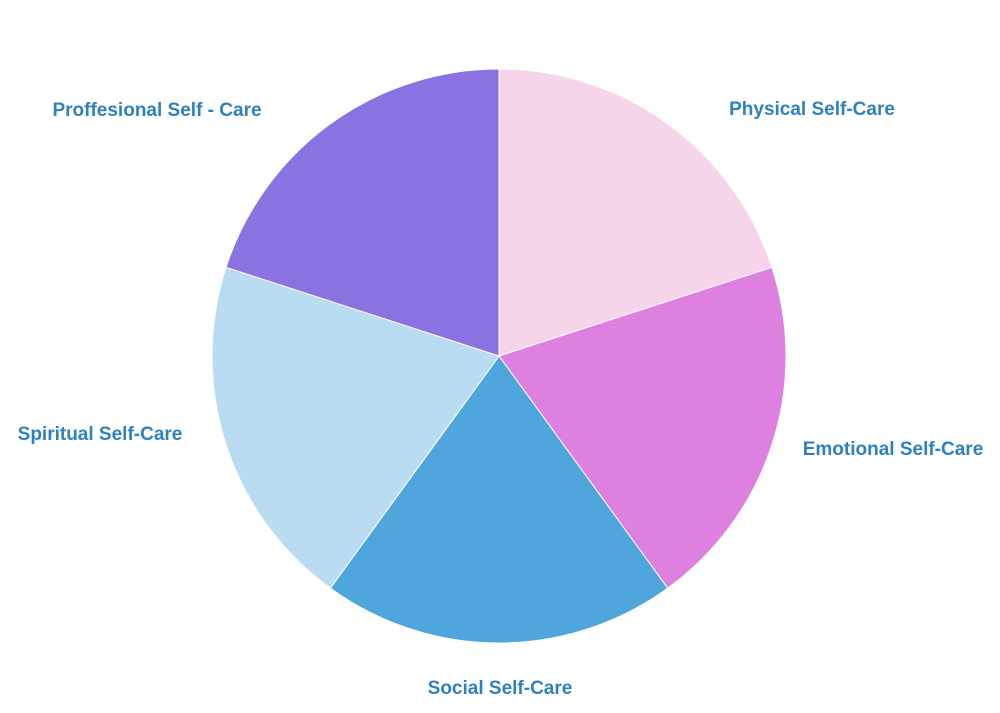 The width and height of the screenshot is (1000, 713). I want to click on slice-label: Proffesional Self - Care, so click(156, 110).